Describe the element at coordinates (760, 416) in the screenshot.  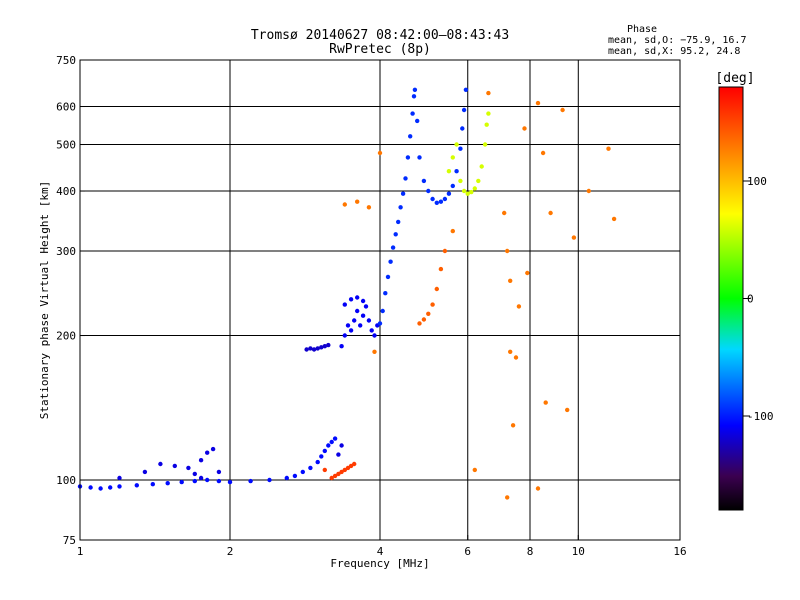
I see `colorbar-tick-label: -100` at that location.